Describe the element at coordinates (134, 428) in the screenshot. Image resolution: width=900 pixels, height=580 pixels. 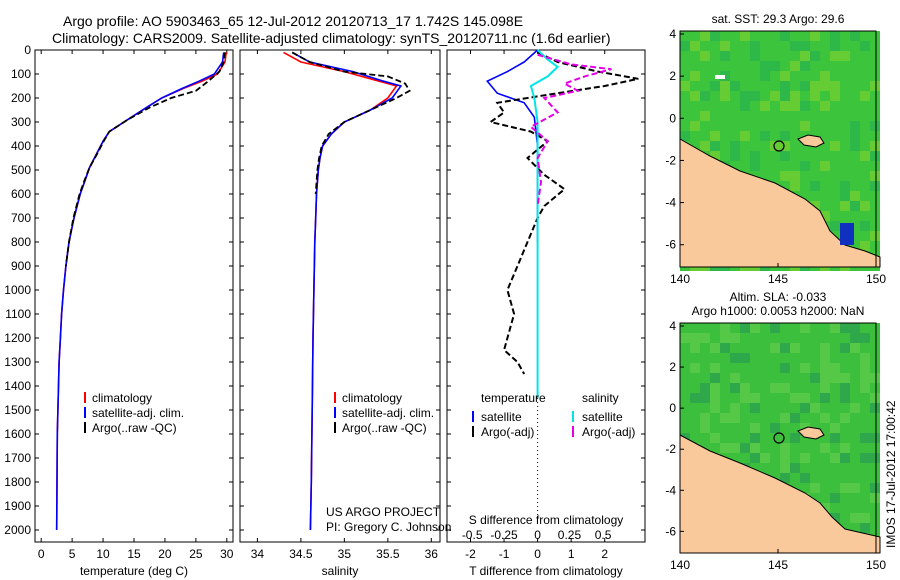
I see `legend-label: Argo(..raw -QC)` at that location.